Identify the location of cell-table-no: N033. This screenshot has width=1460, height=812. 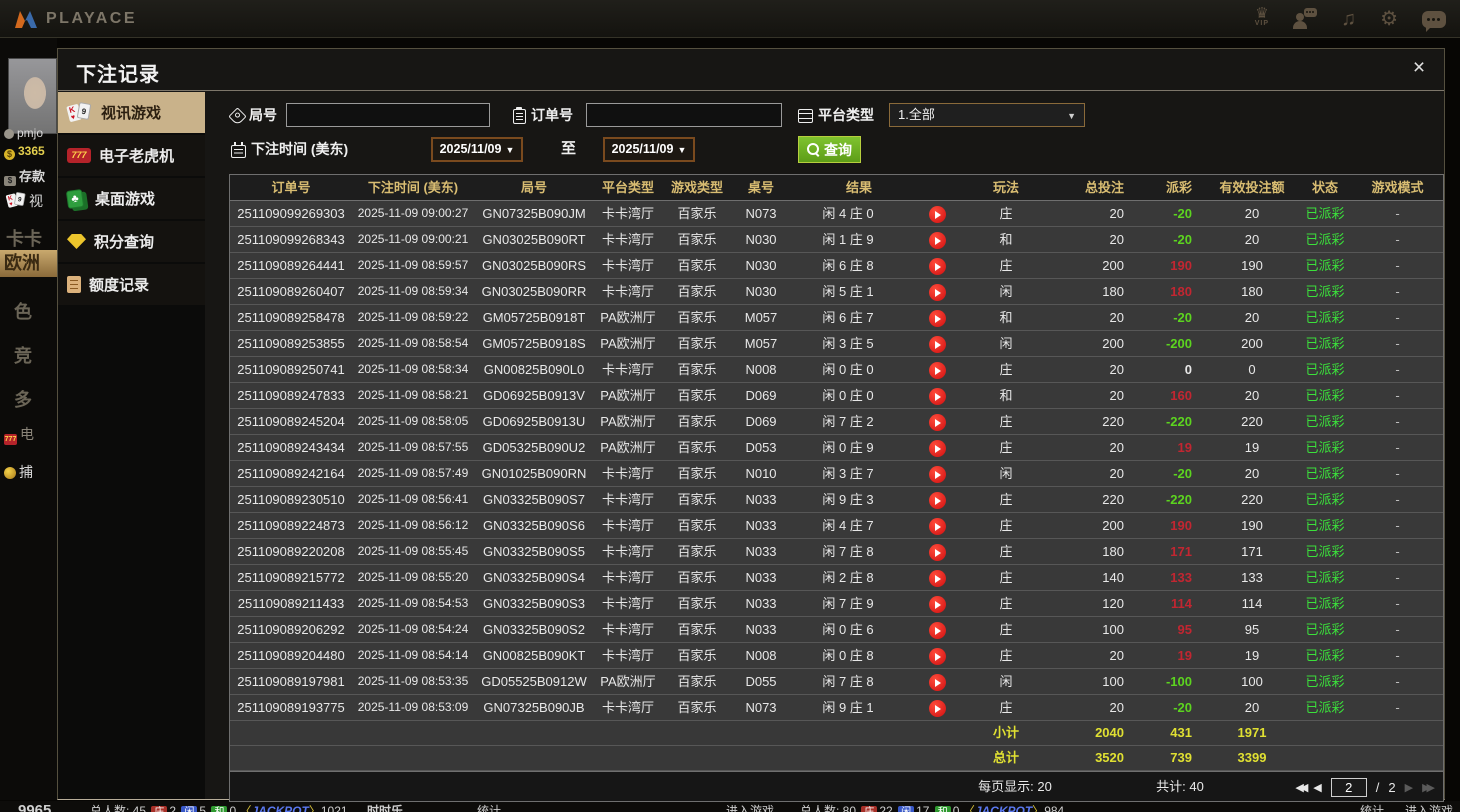
(761, 551).